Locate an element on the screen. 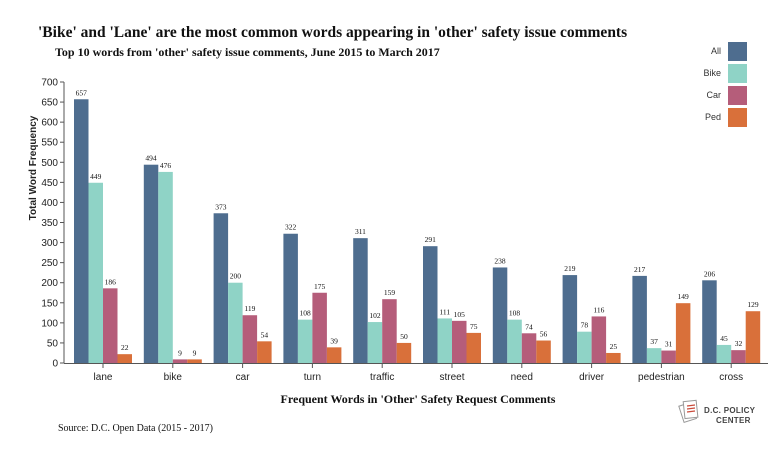 Image resolution: width=780 pixels, height=450 pixels. value-label: 373 is located at coordinates (221, 206).